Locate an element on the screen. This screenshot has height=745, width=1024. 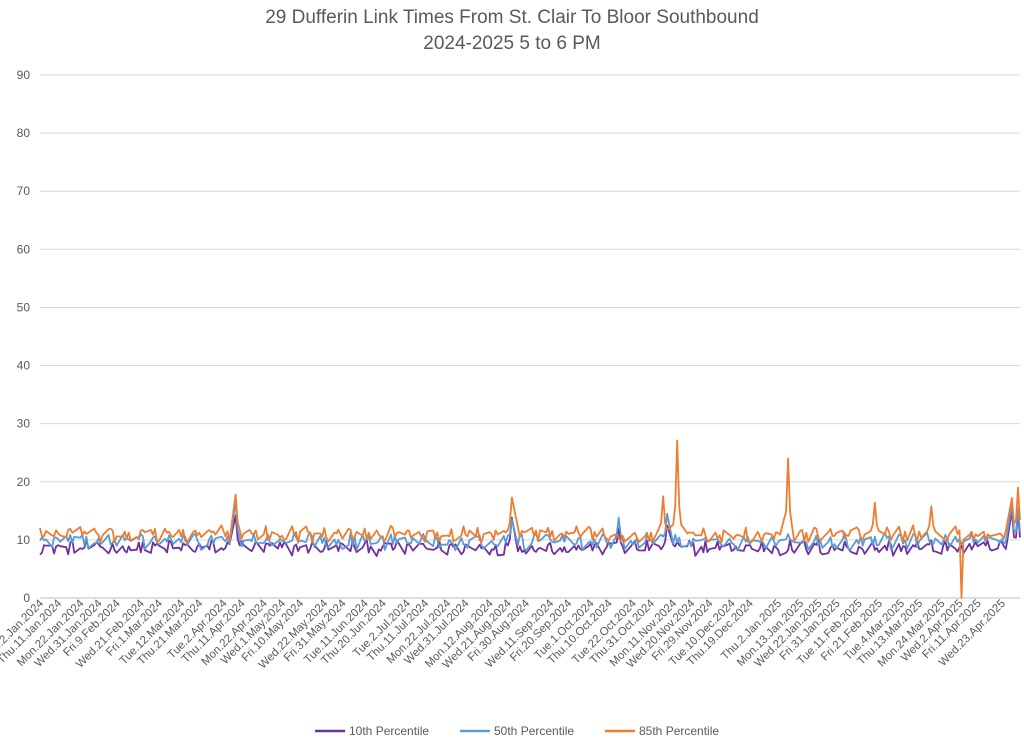
chart-subtitle: 2024-2025 5 to 6 PM is located at coordinates (512, 43).